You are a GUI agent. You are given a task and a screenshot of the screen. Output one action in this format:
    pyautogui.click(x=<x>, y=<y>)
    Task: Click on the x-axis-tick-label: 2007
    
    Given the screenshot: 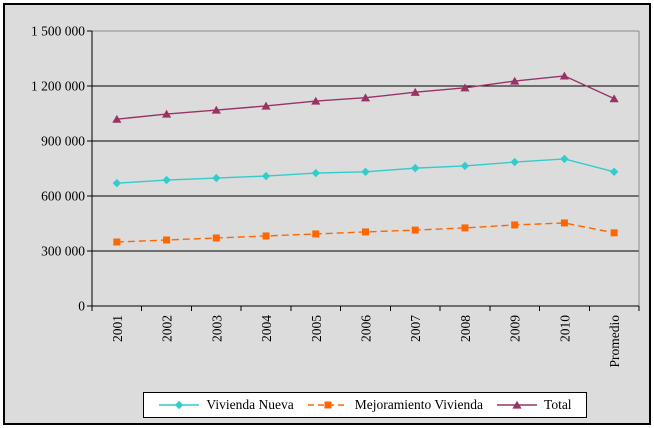 What is the action you would take?
    pyautogui.click(x=415, y=328)
    